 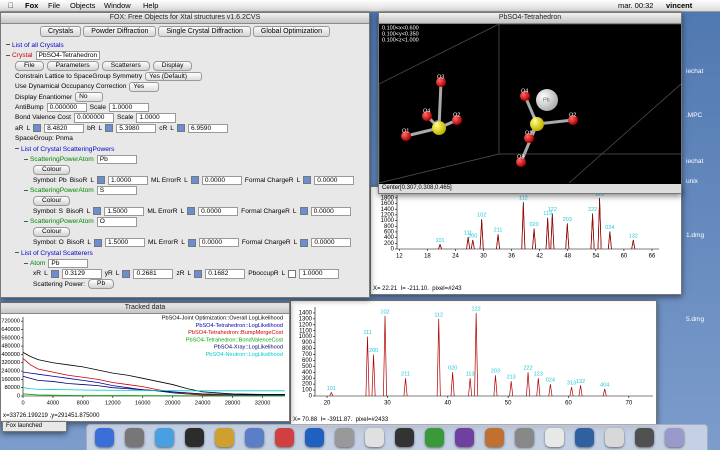 I want to click on text-field: 0.3129, so click(x=81, y=274).